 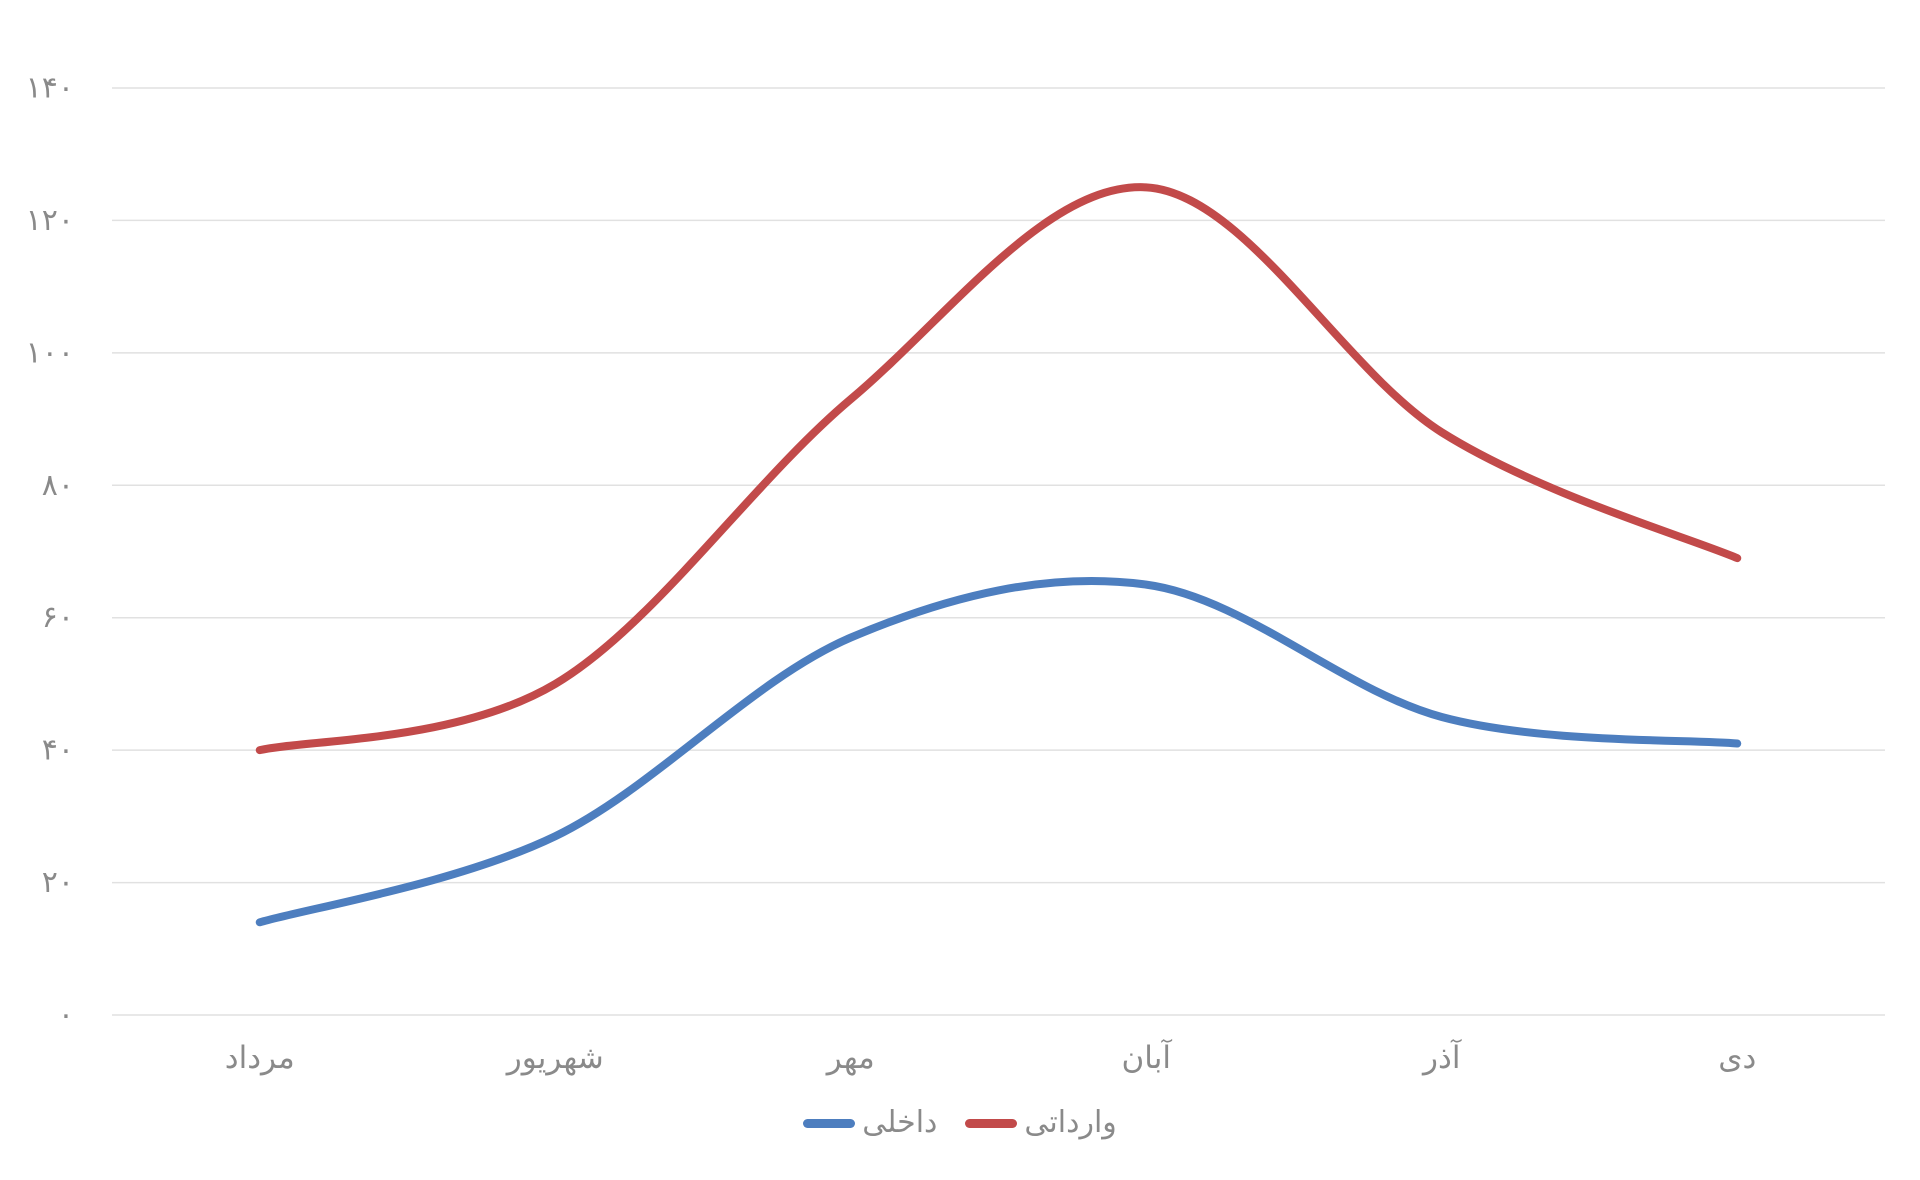 What do you see at coordinates (50, 352) in the screenshot?
I see `y-tick-label: ۱۰۰` at bounding box center [50, 352].